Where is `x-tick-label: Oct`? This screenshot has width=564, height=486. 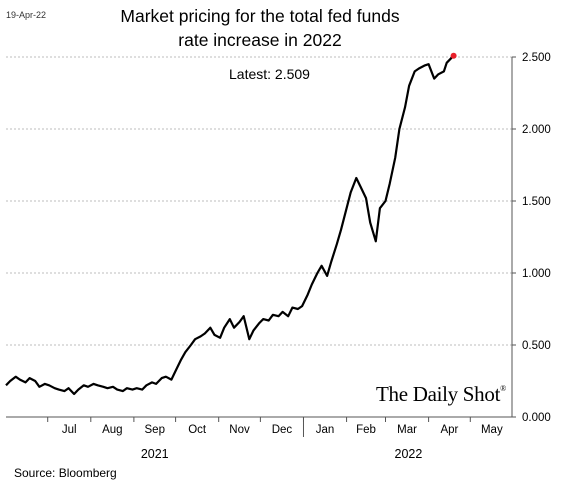 x-tick-label: Oct is located at coordinates (197, 430).